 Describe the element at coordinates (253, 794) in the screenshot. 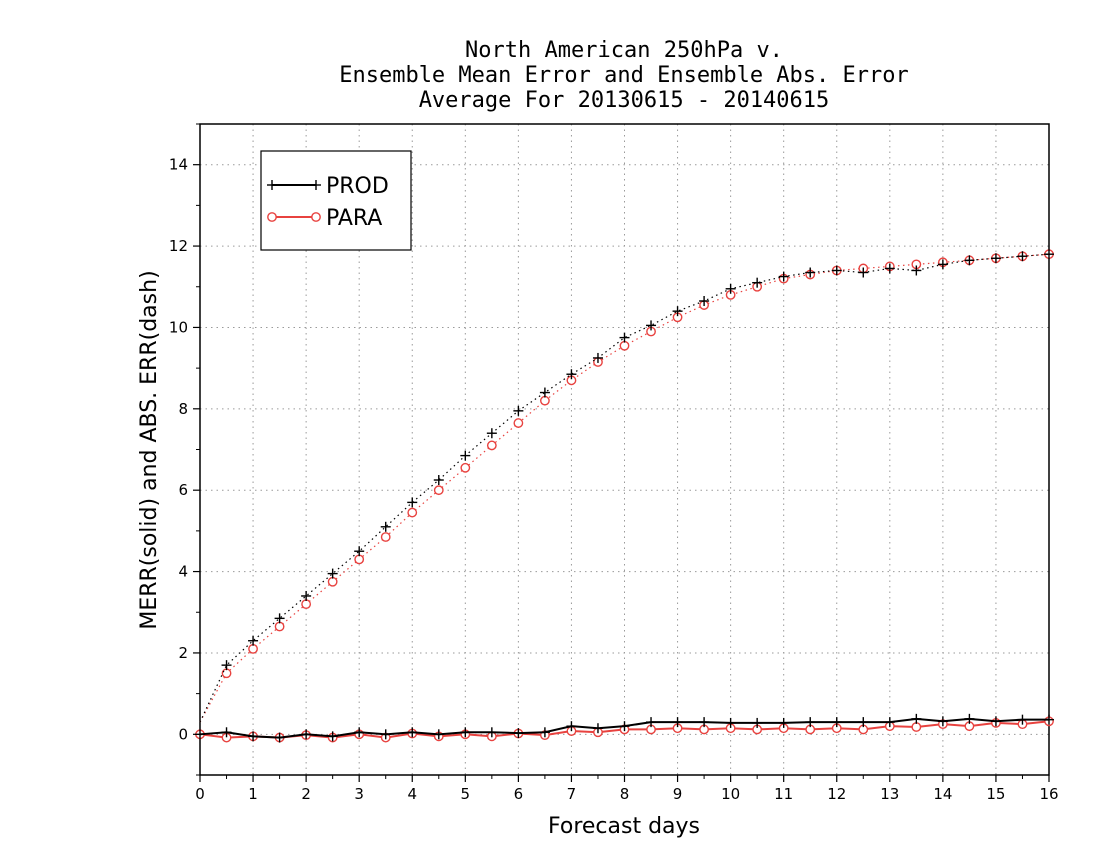

I see `x-tick-label: 1` at that location.